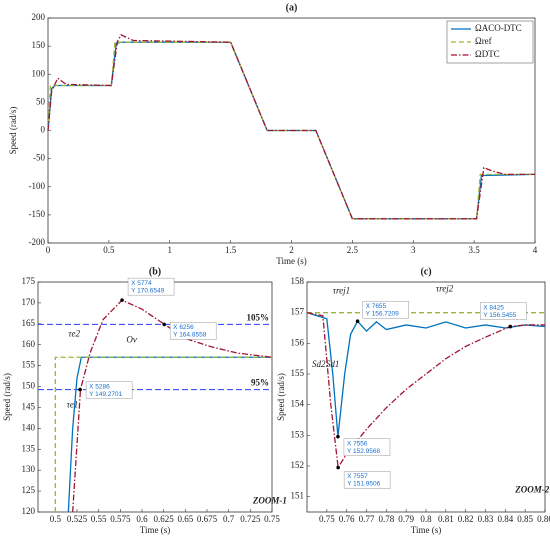  I want to click on annotation: τe2, so click(74, 333).